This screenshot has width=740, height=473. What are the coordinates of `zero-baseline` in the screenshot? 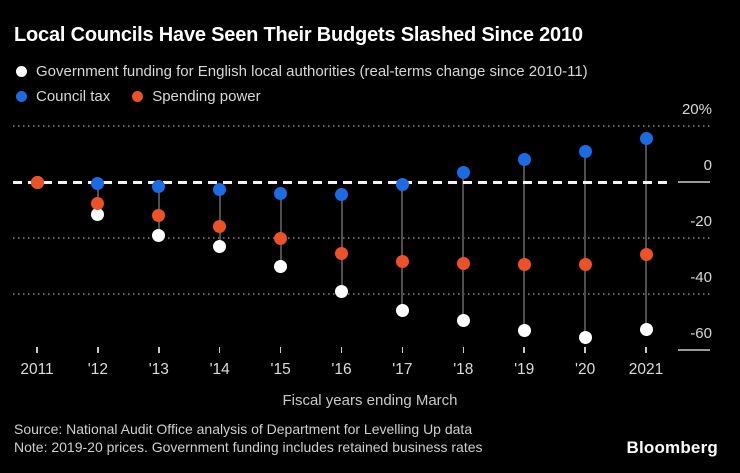 It's located at (342, 182).